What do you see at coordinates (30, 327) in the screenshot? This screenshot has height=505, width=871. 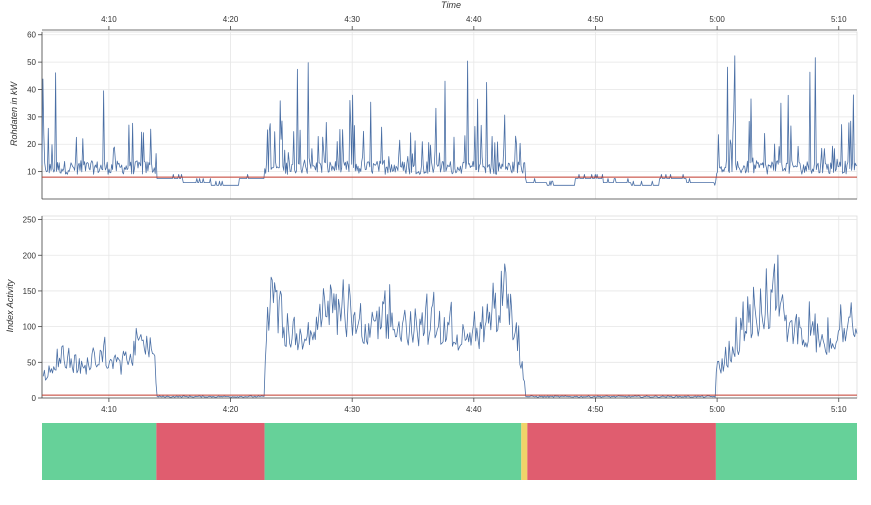 I see `y-tick-label: 100` at bounding box center [30, 327].